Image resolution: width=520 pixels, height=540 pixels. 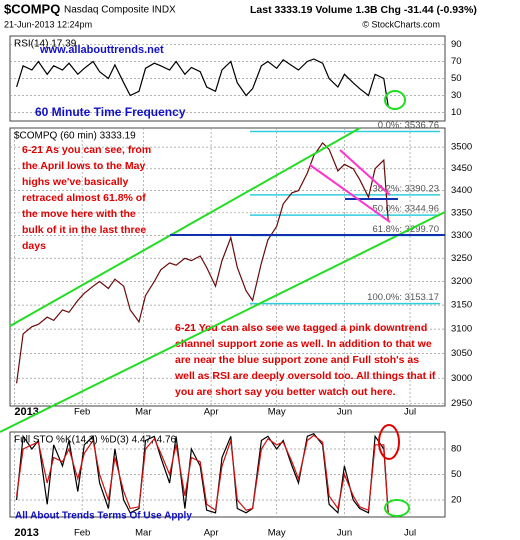 I want to click on y-tick-label: 70, so click(x=456, y=61).